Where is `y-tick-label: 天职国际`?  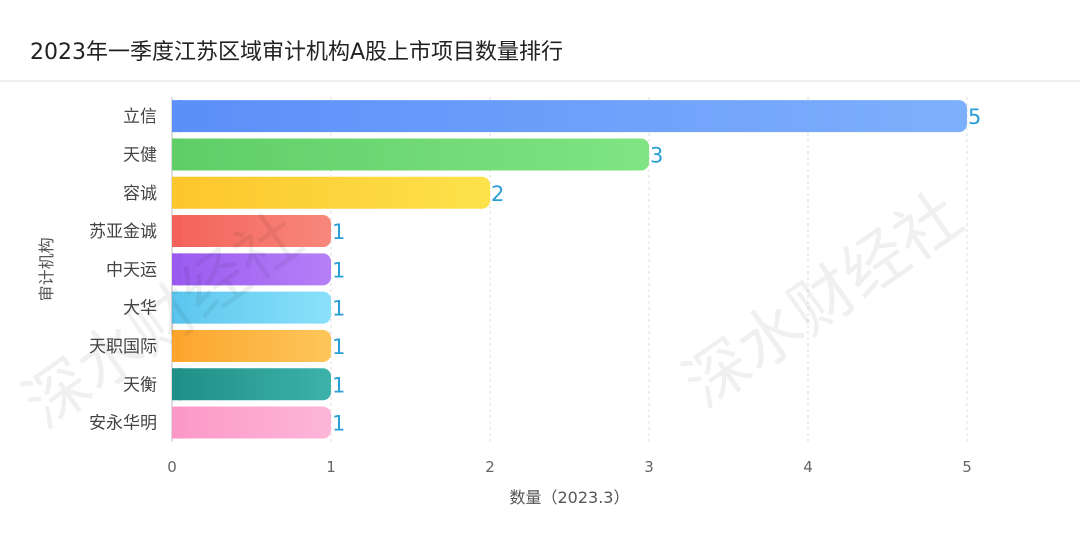 y-tick-label: 天职国际 is located at coordinates (123, 347).